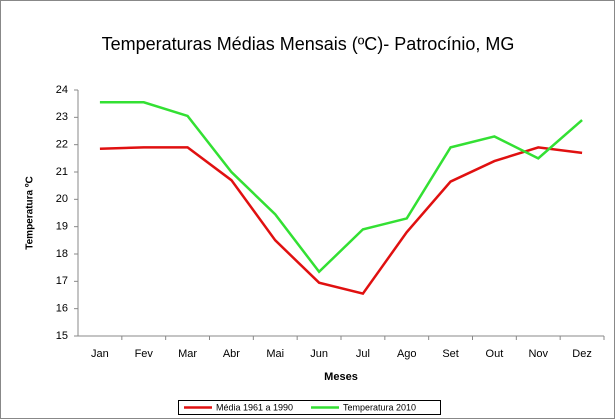  What do you see at coordinates (100, 354) in the screenshot?
I see `x-tick-label: Jan` at bounding box center [100, 354].